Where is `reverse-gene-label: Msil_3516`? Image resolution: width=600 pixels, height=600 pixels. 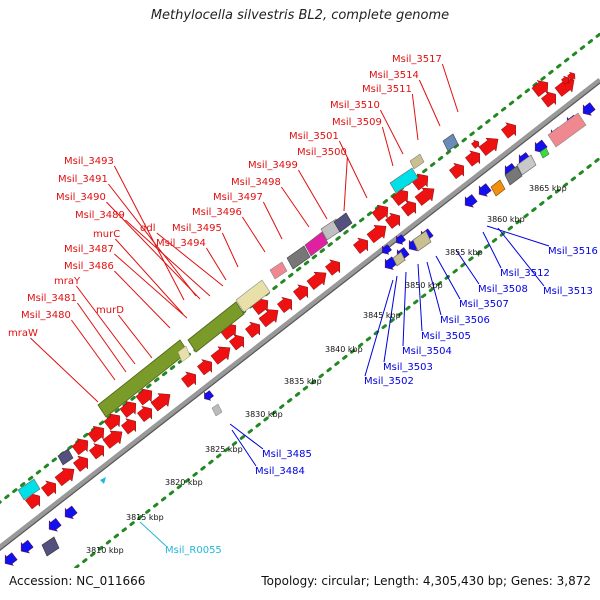
reverse-gene-label: Msil_3516 is located at coordinates (573, 251).